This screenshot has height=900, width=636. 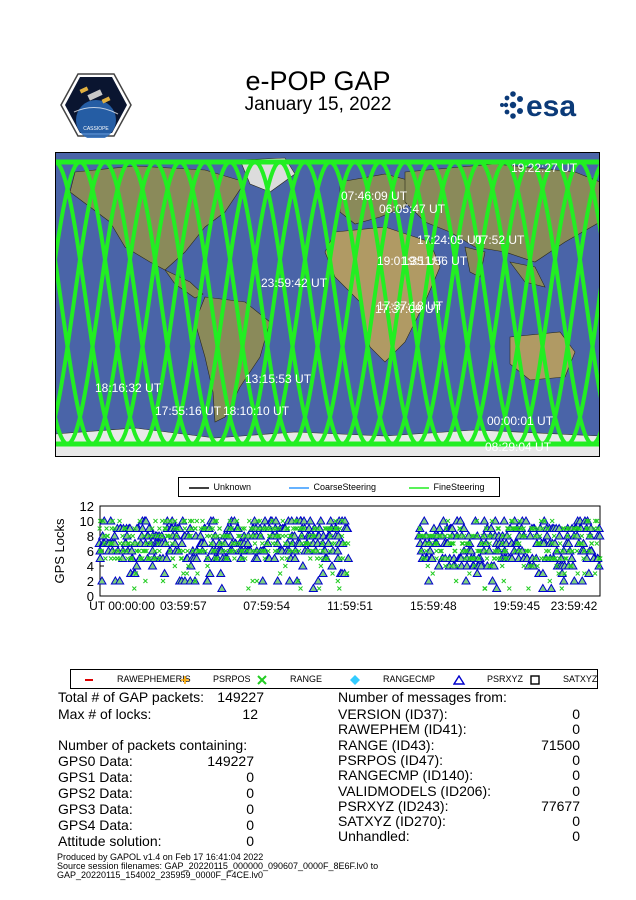 What do you see at coordinates (345, 487) in the screenshot?
I see `legend-coarse-steering-label: CoarseSteering` at bounding box center [345, 487].